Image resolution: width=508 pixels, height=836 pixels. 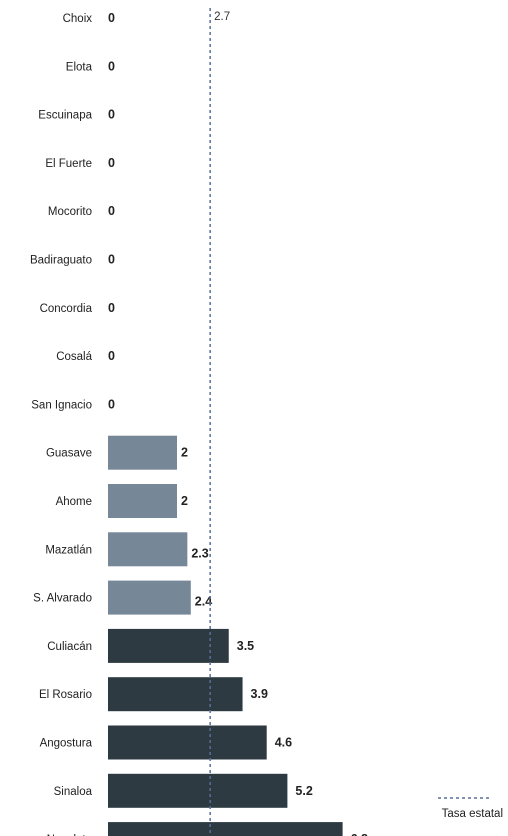 What do you see at coordinates (283, 743) in the screenshot?
I see `value-label: 4.6` at bounding box center [283, 743].